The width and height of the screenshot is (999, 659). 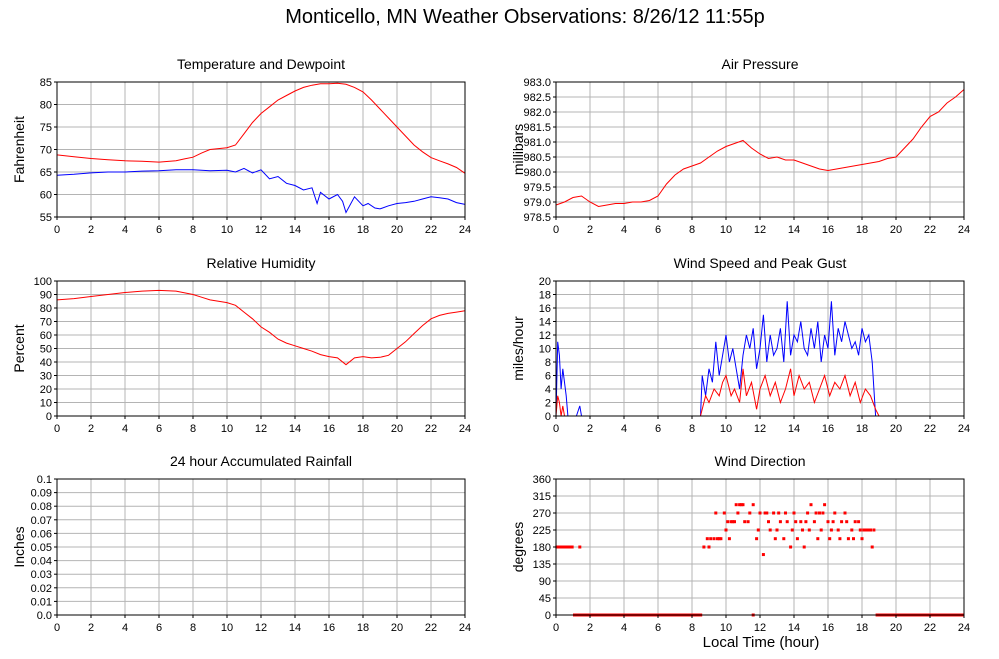 What do you see at coordinates (545, 350) in the screenshot?
I see `y-tick-label: 10` at bounding box center [545, 350].